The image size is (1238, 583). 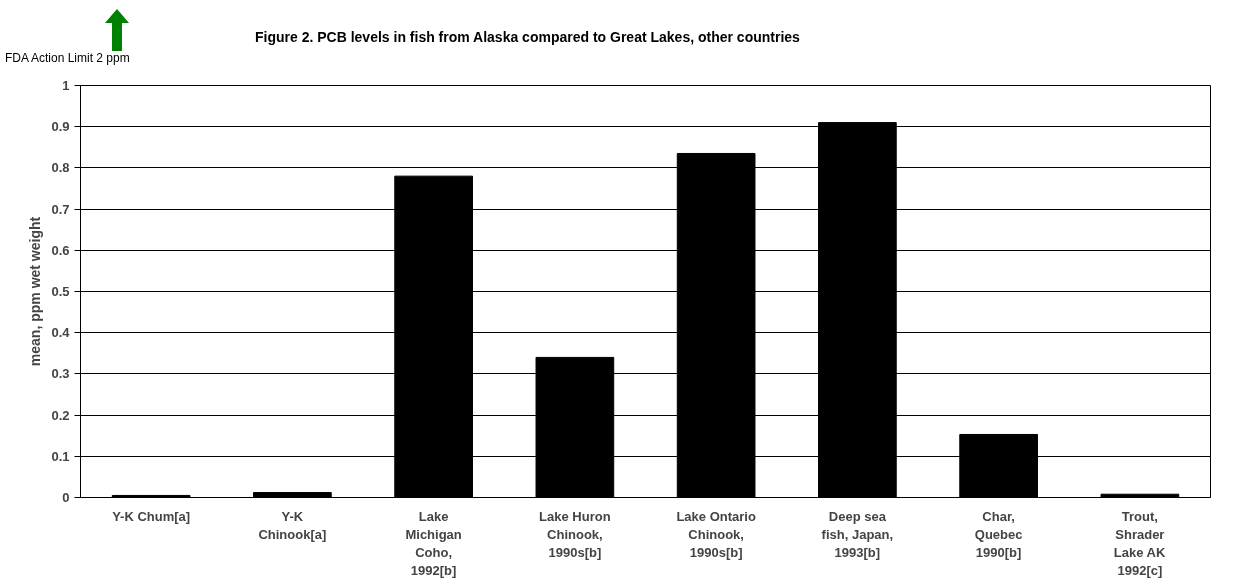 I want to click on text: FDA Action Limit 2 ppm, so click(x=67, y=58).